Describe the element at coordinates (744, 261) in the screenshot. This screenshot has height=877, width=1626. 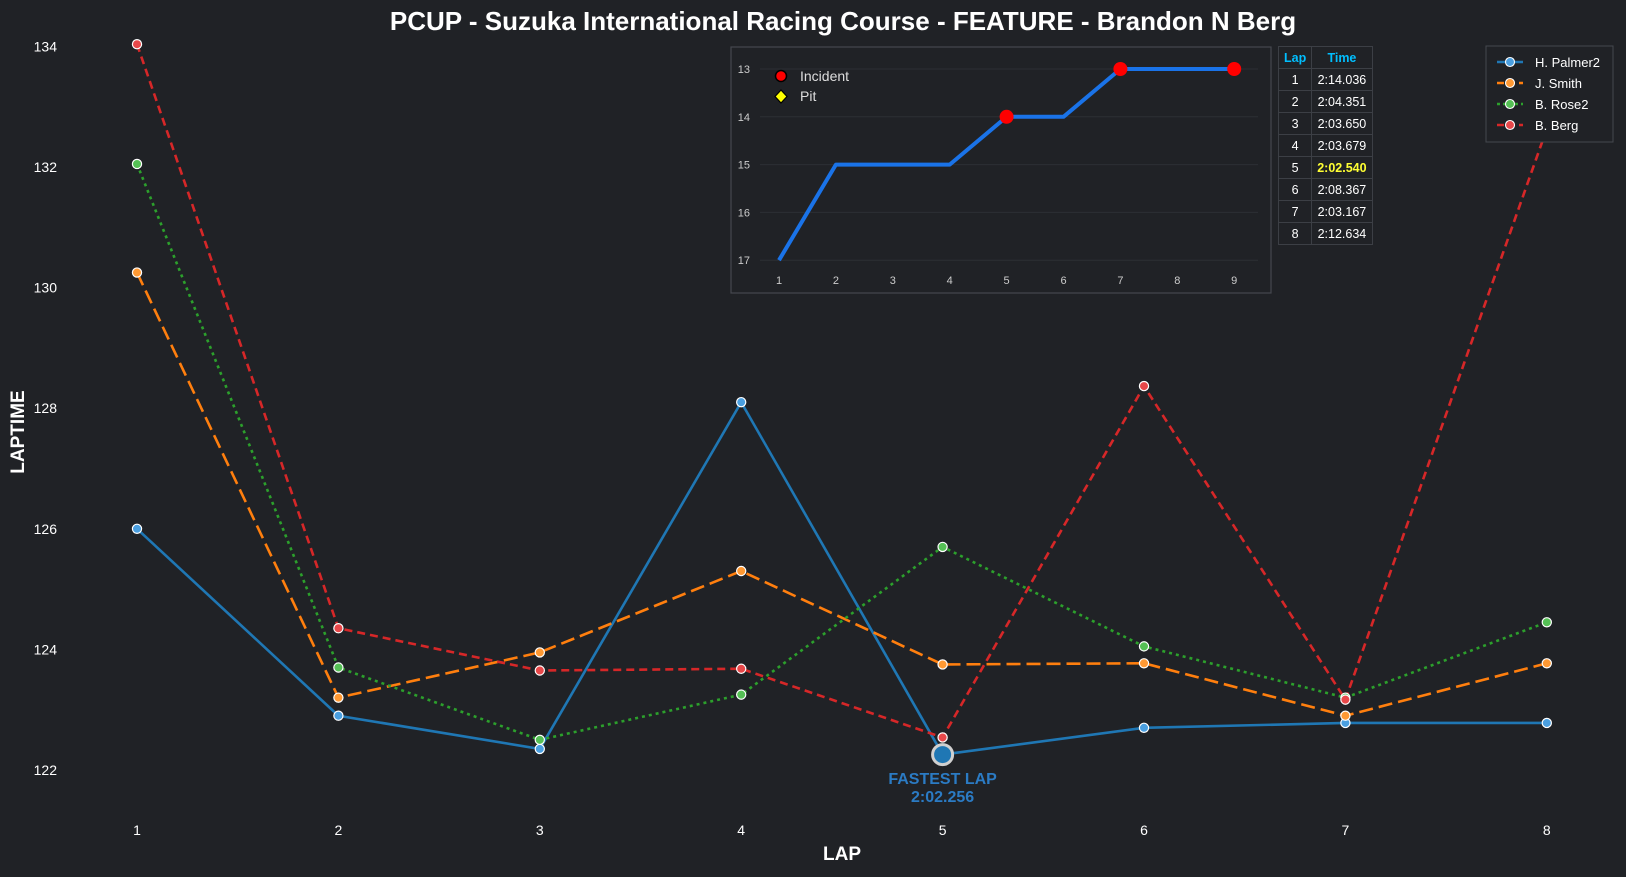
I see `inset-y-tick-label: 17` at that location.